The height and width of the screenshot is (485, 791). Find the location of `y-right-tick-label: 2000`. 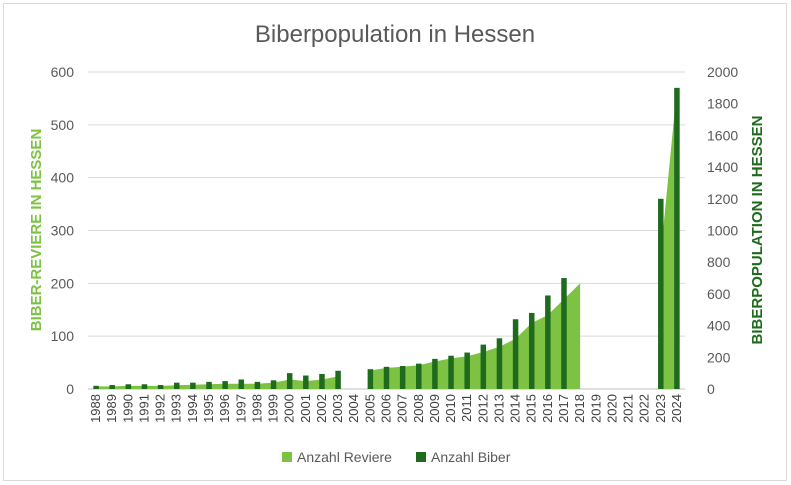

y-right-tick-label: 2000 is located at coordinates (722, 72).